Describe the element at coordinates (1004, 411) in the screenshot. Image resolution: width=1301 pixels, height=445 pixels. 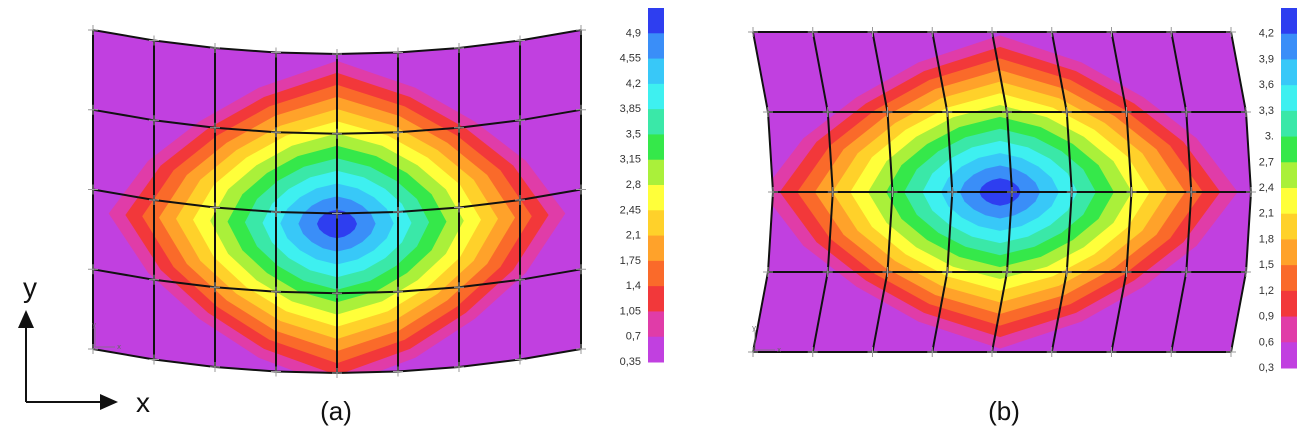
I see `panel-b-caption: (b)` at that location.